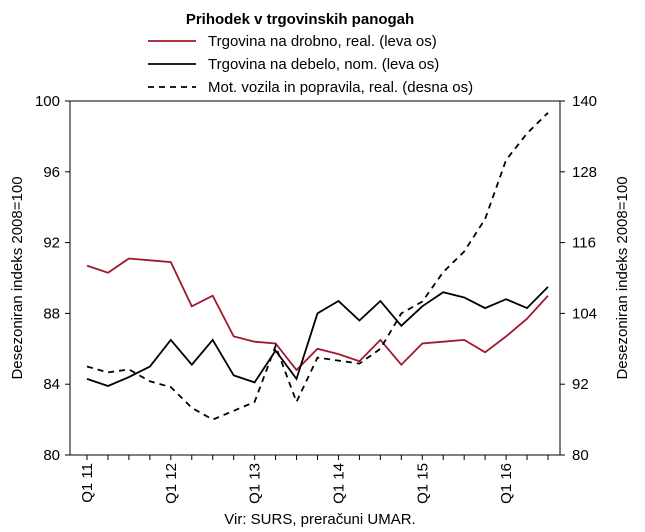  What do you see at coordinates (584, 101) in the screenshot?
I see `y-right-tick-label: 140` at bounding box center [584, 101].